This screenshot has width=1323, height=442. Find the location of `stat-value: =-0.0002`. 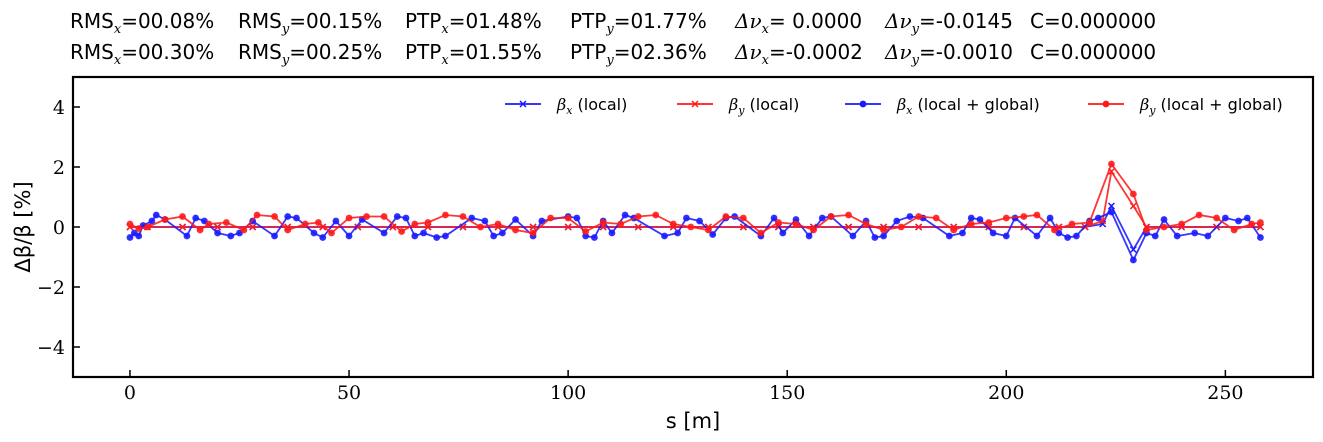

stat-value: =-0.0002 is located at coordinates (815, 52).